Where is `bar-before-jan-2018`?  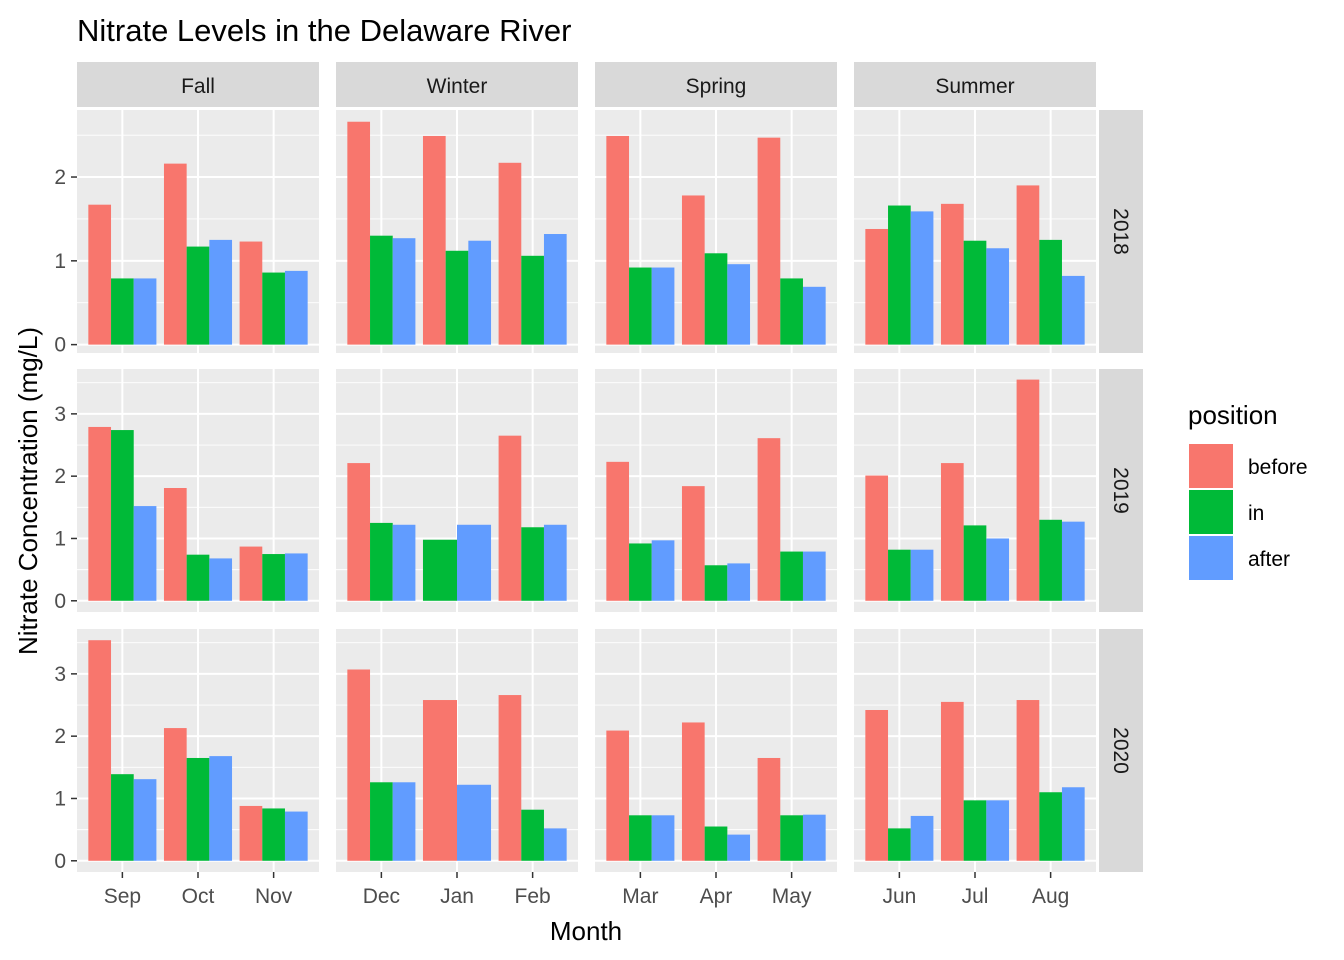 bar-before-jan-2018 is located at coordinates (434, 240).